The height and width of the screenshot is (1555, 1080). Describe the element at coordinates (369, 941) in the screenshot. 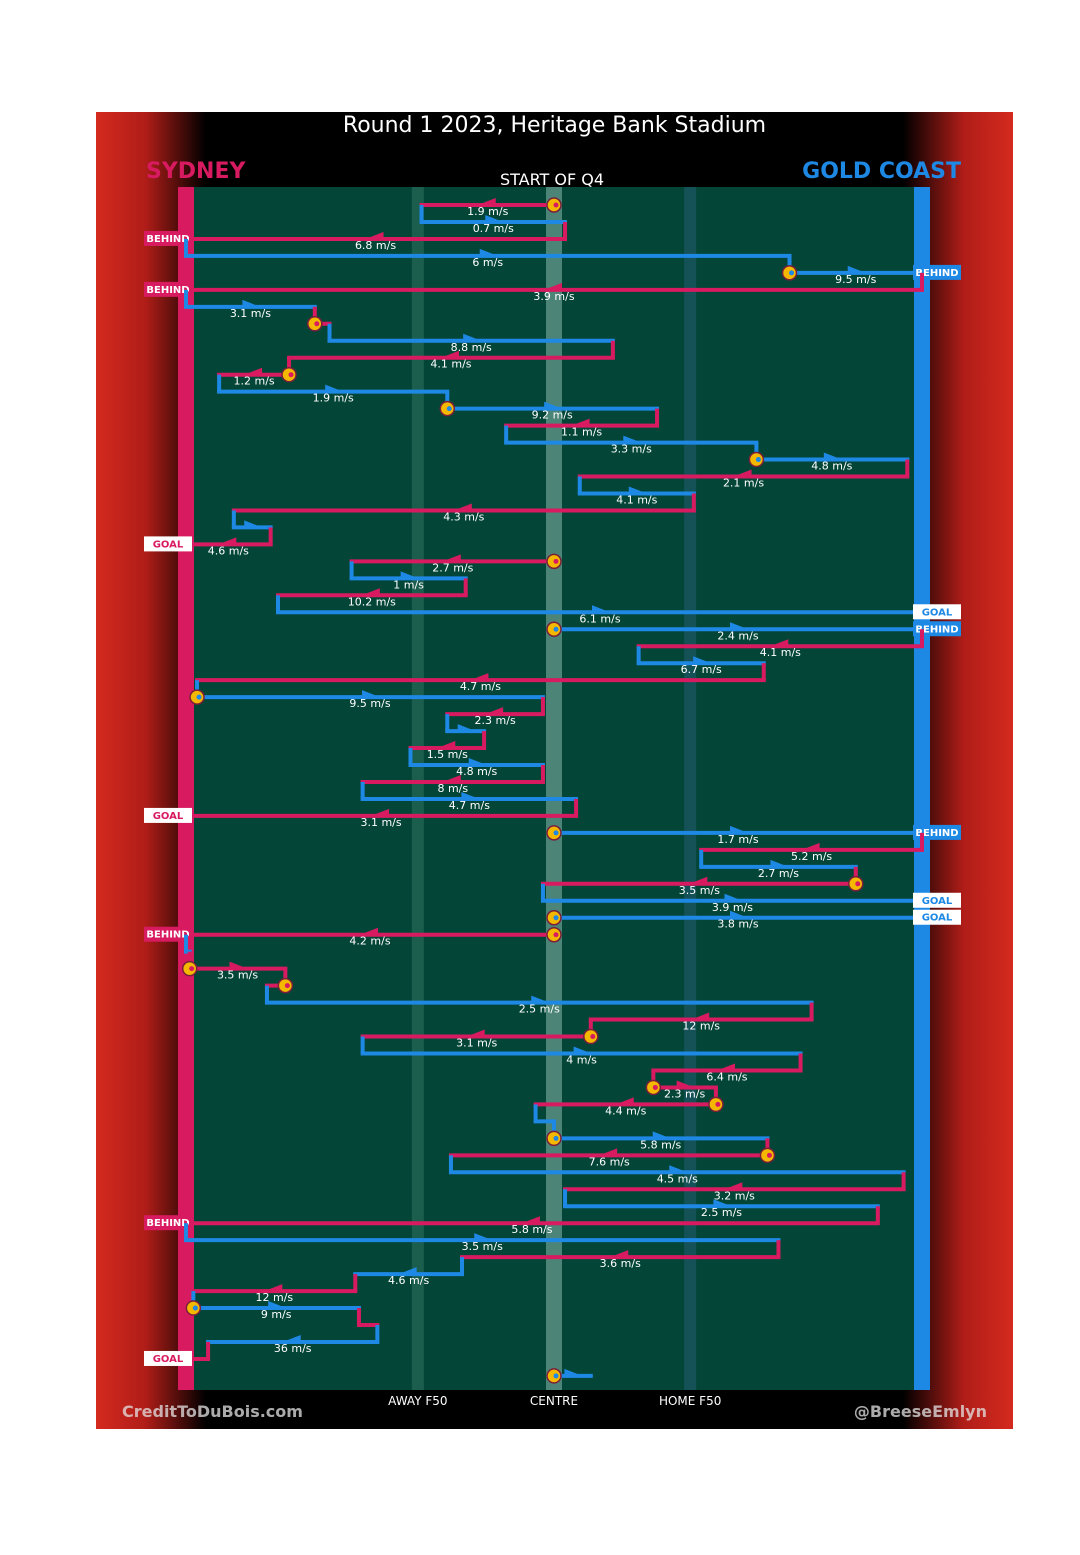

I see `speed-label: 4.2 m/s` at that location.